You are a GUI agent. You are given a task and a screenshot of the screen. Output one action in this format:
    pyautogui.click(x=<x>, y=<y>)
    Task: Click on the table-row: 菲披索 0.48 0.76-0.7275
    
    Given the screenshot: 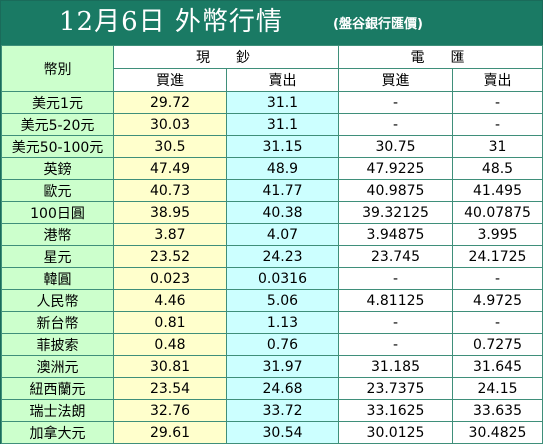 What is the action you would take?
    pyautogui.click(x=272, y=344)
    